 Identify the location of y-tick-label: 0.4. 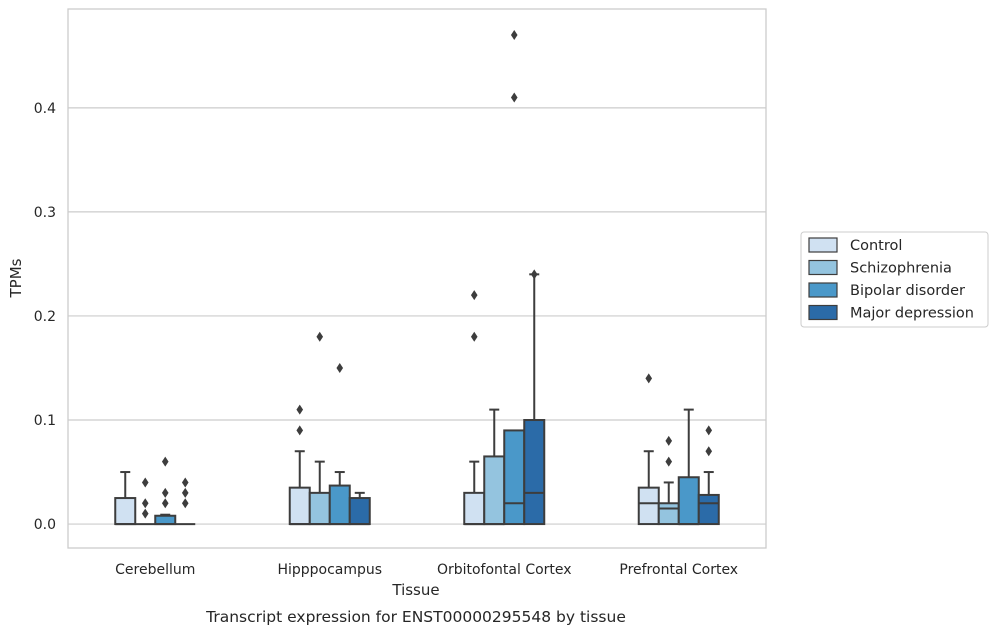
(45, 109).